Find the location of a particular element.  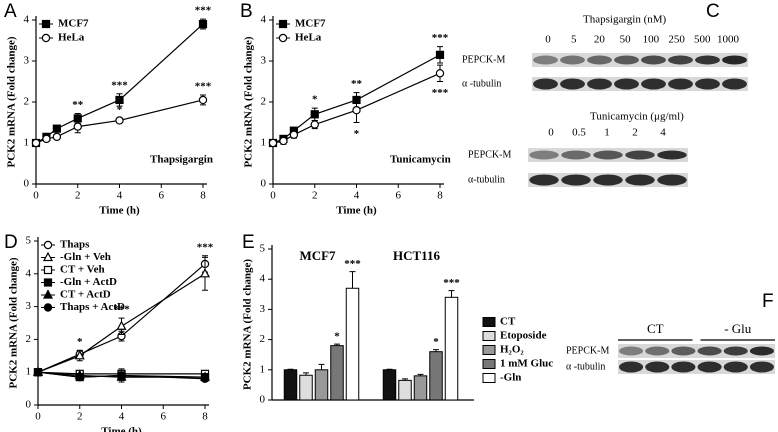

group-label: MCF7 is located at coordinates (317, 255).